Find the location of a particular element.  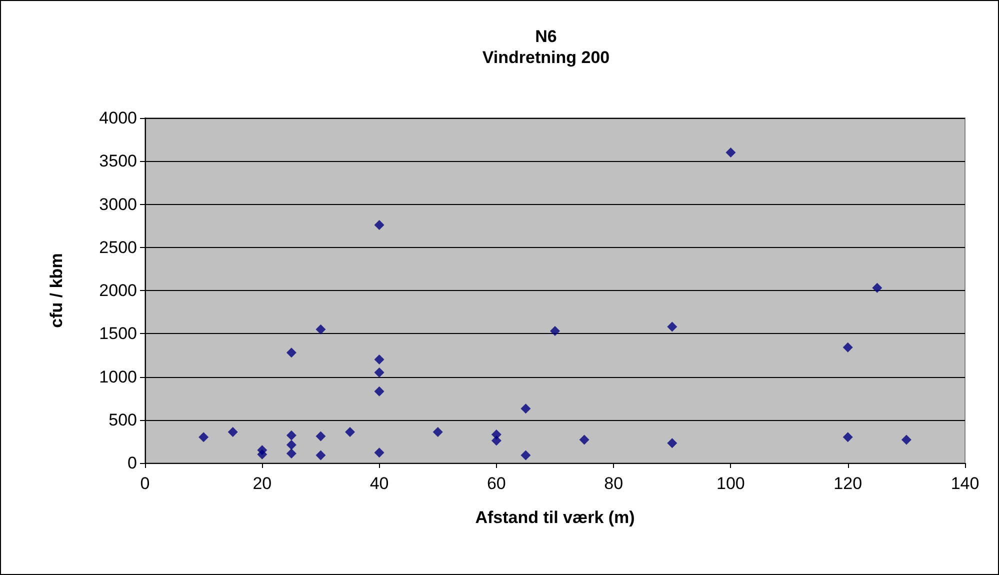

y-tick-label: 1000 is located at coordinates (118, 376).